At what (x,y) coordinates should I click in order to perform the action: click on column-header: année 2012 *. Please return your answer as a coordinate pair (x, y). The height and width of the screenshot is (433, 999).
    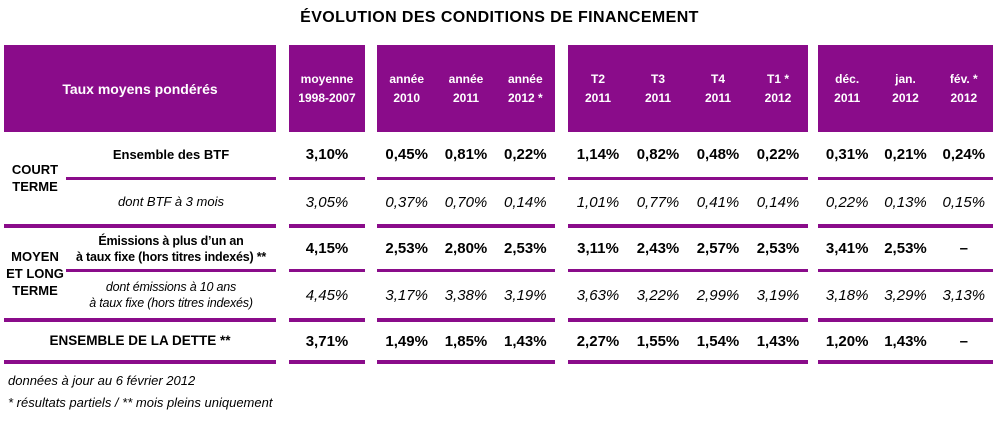
    Looking at the image, I should click on (525, 88).